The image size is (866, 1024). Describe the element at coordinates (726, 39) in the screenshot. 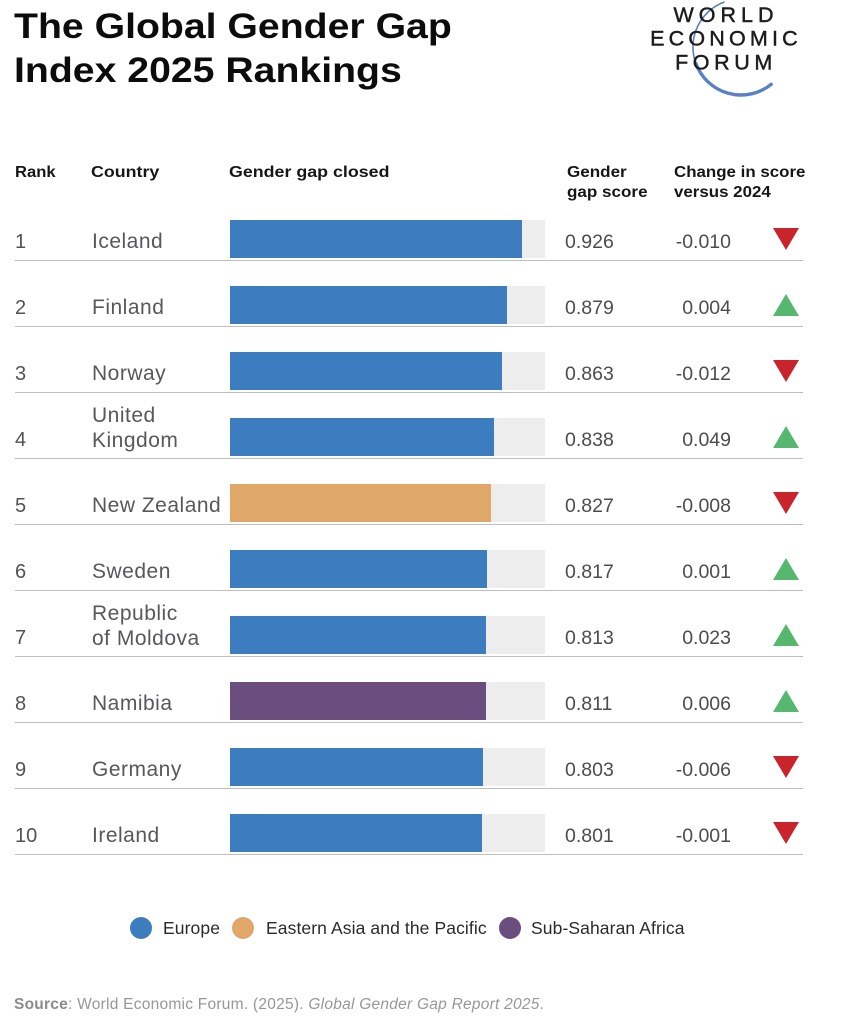

I see `svg-text: ECONOMIC` at that location.